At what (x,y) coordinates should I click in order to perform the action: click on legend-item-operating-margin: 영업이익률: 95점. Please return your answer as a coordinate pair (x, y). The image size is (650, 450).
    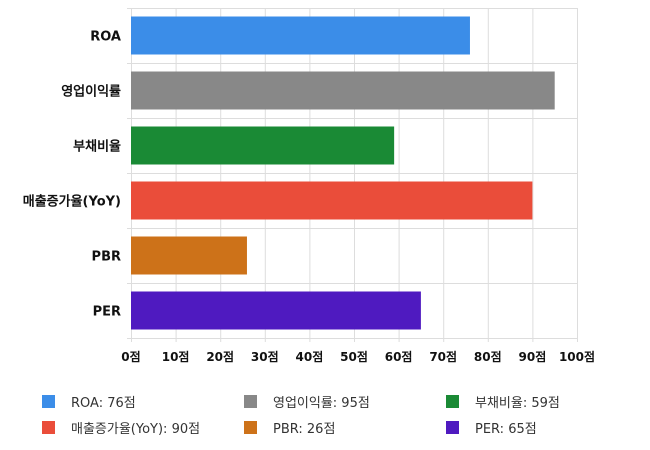
    Looking at the image, I should click on (345, 401).